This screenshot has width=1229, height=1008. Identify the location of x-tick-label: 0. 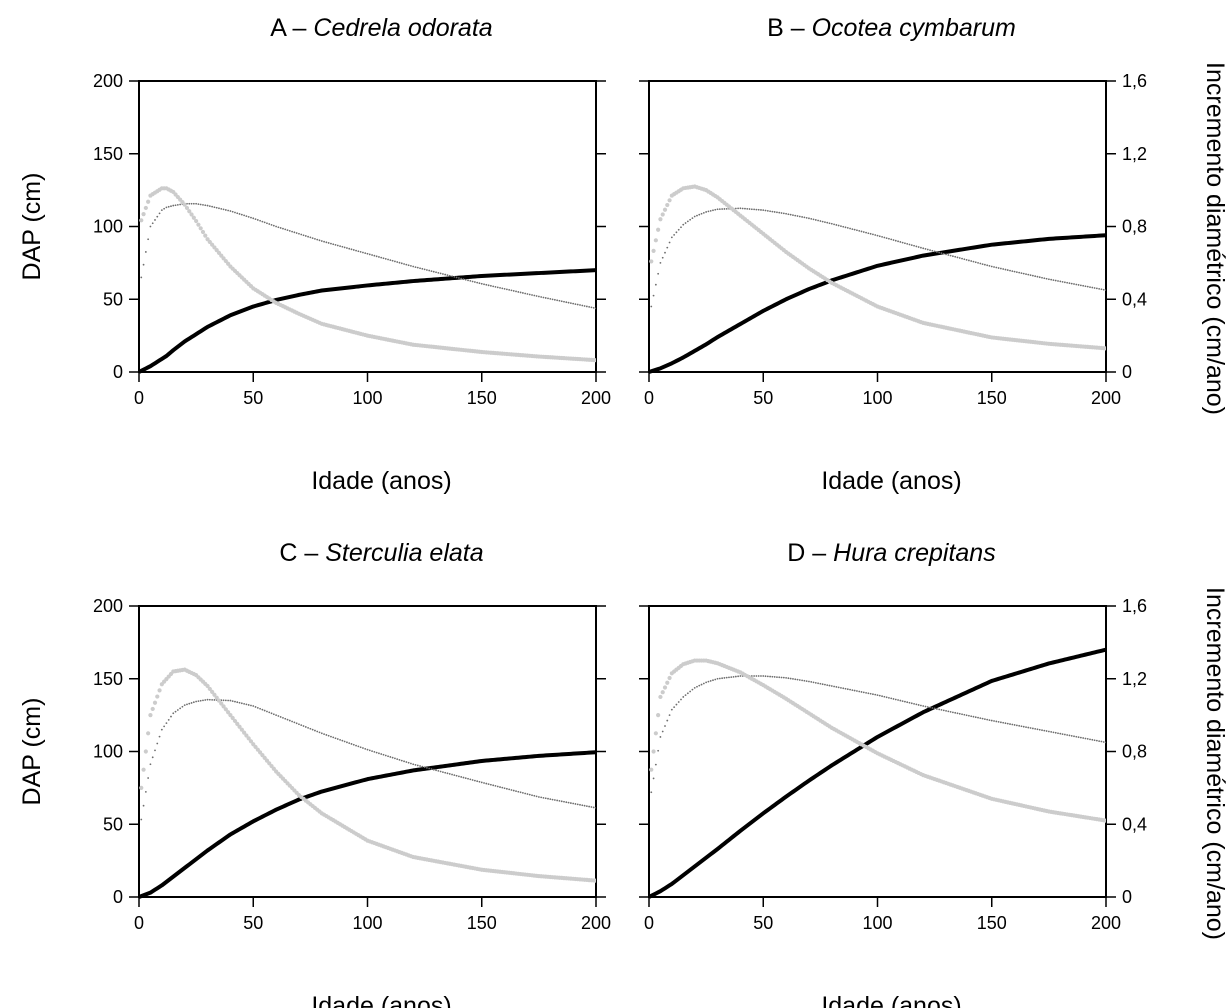
(649, 398).